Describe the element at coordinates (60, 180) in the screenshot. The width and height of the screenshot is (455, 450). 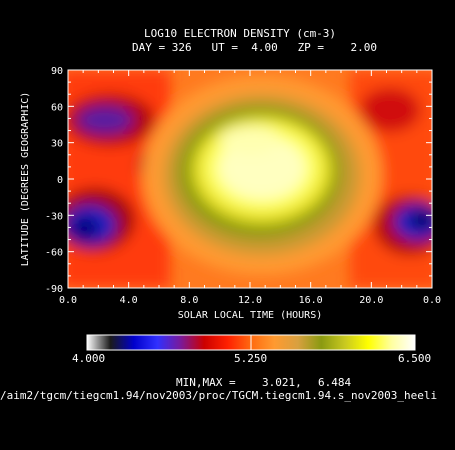
I see `y-tick-label: 0` at that location.